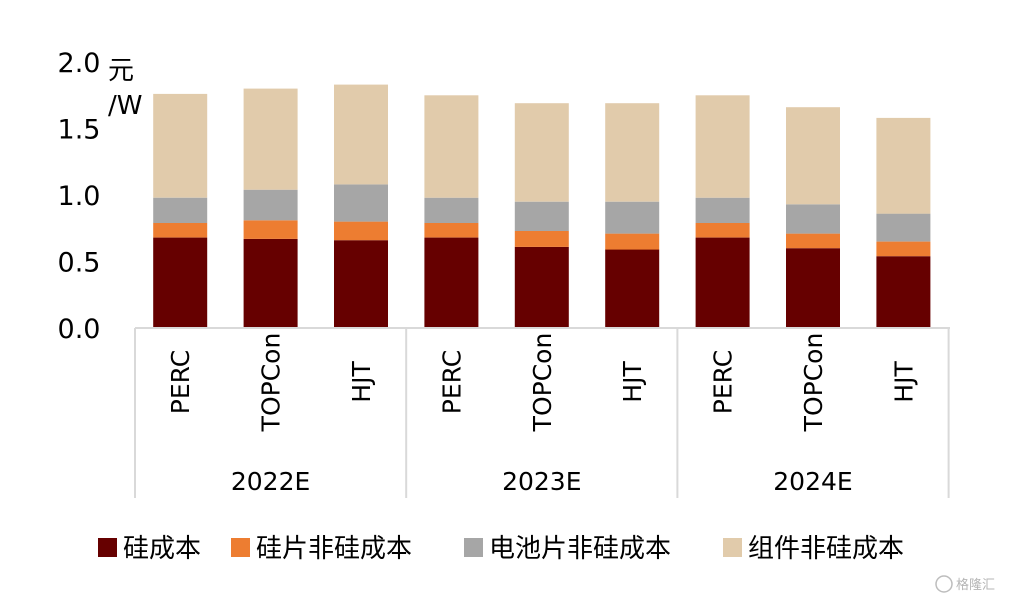  Describe the element at coordinates (79, 130) in the screenshot. I see `y-tick-label: 1.5` at that location.